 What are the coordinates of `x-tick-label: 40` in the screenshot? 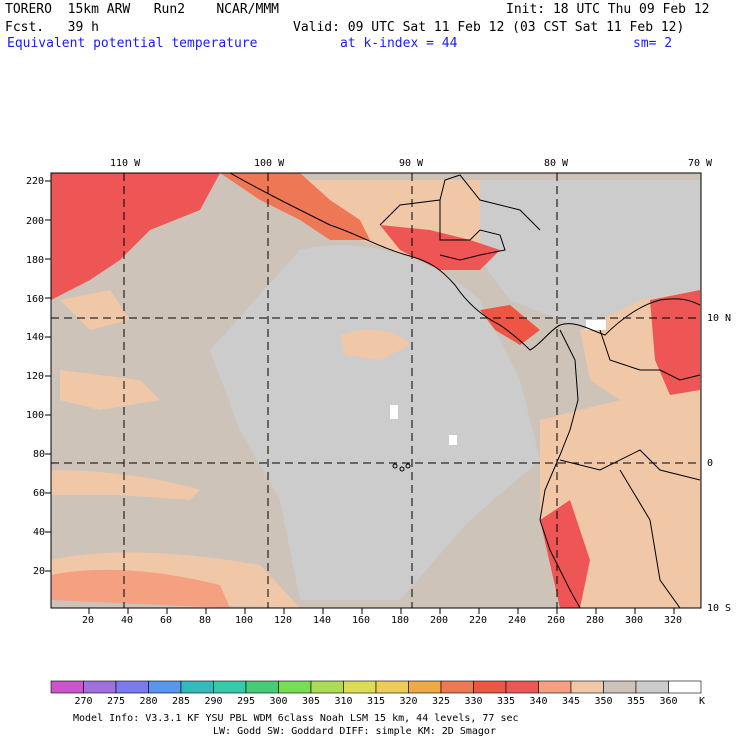 It's located at (127, 620).